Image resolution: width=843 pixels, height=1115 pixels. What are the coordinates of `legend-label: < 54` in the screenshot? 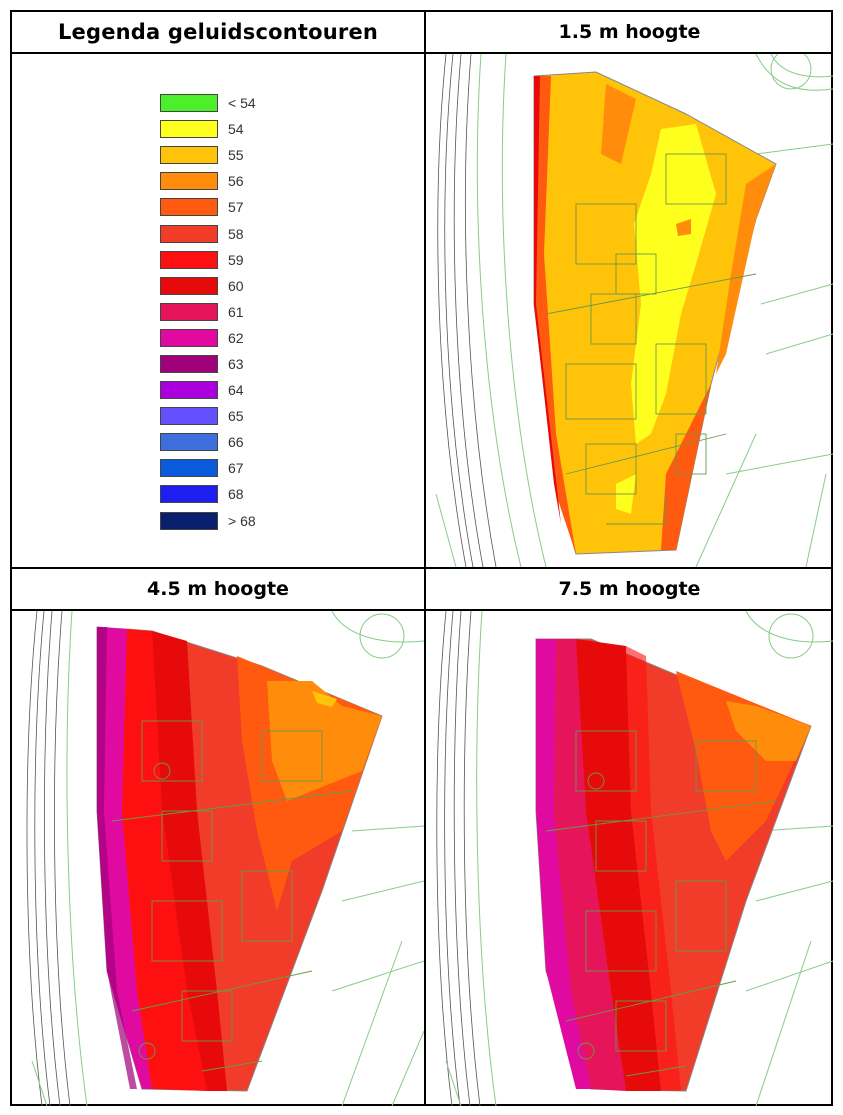 It's located at (242, 103).